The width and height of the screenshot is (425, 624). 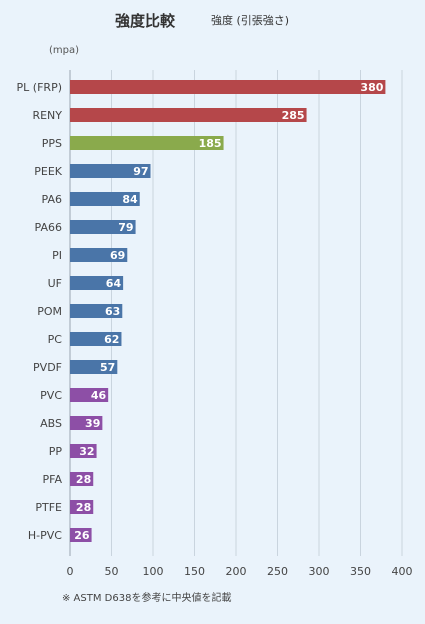 I want to click on category-label: ABS, so click(x=51, y=423).